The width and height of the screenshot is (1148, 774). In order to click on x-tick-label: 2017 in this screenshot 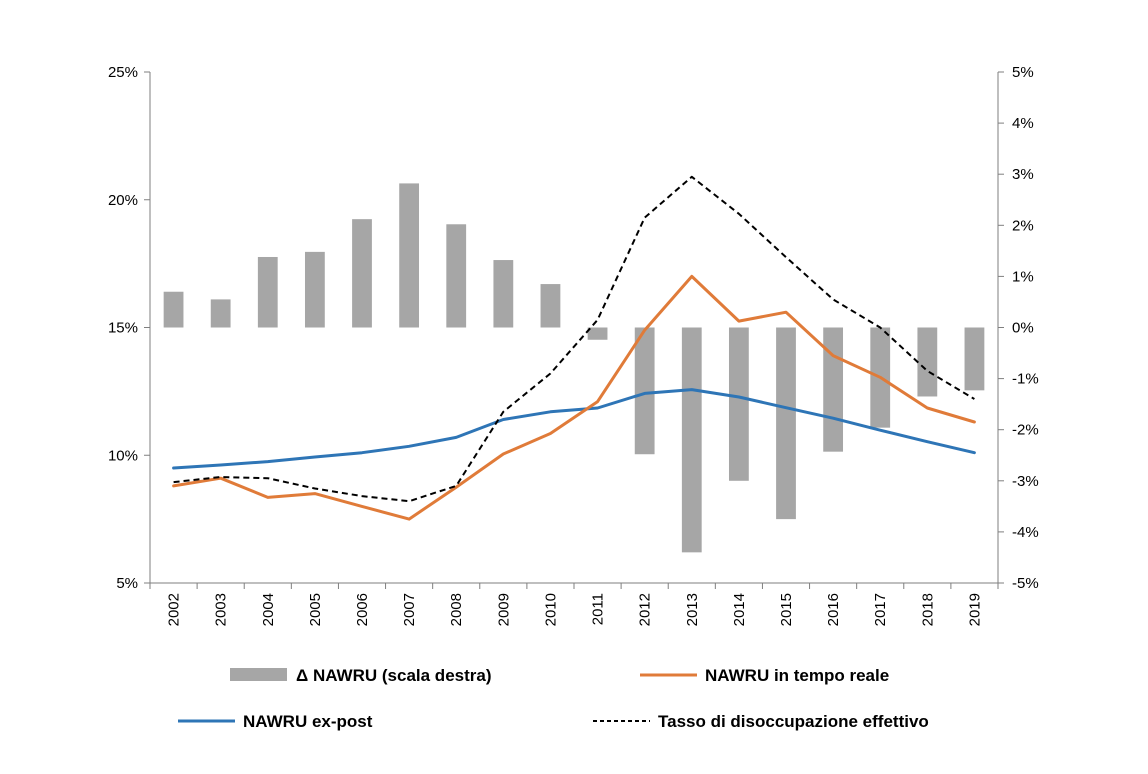, I will do `click(880, 609)`.